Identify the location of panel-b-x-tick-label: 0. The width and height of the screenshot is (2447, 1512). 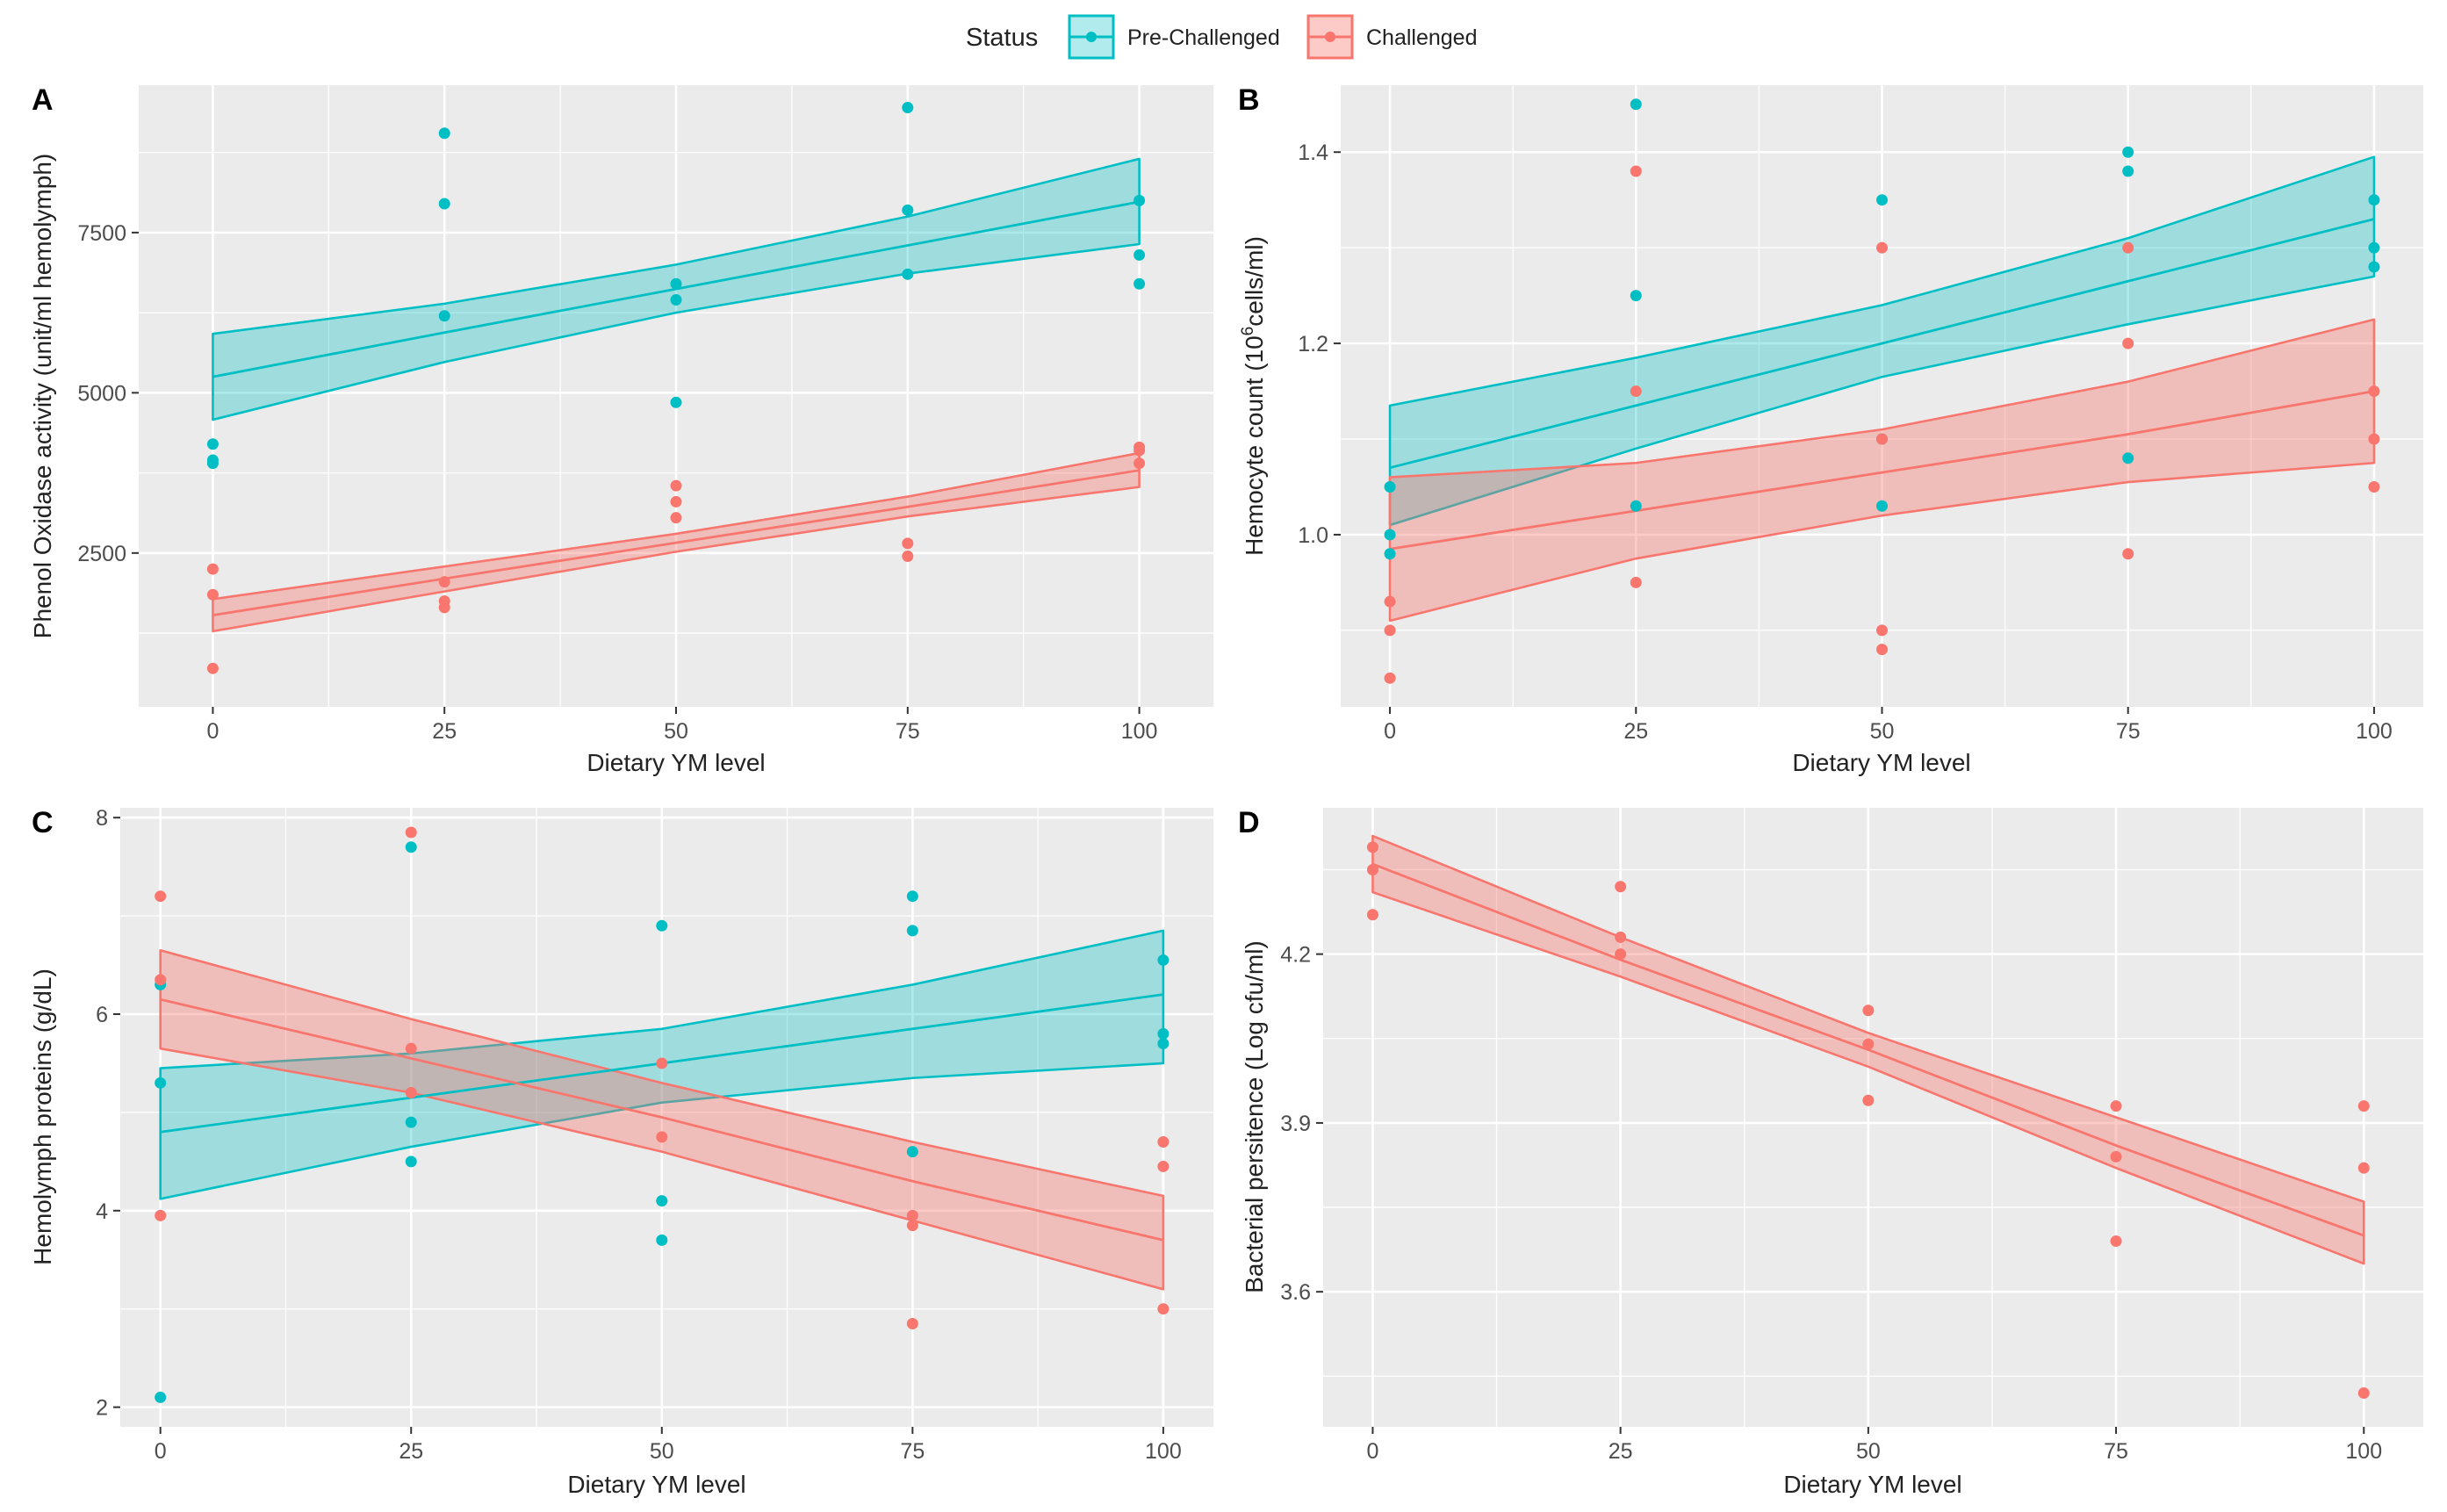
(1390, 731).